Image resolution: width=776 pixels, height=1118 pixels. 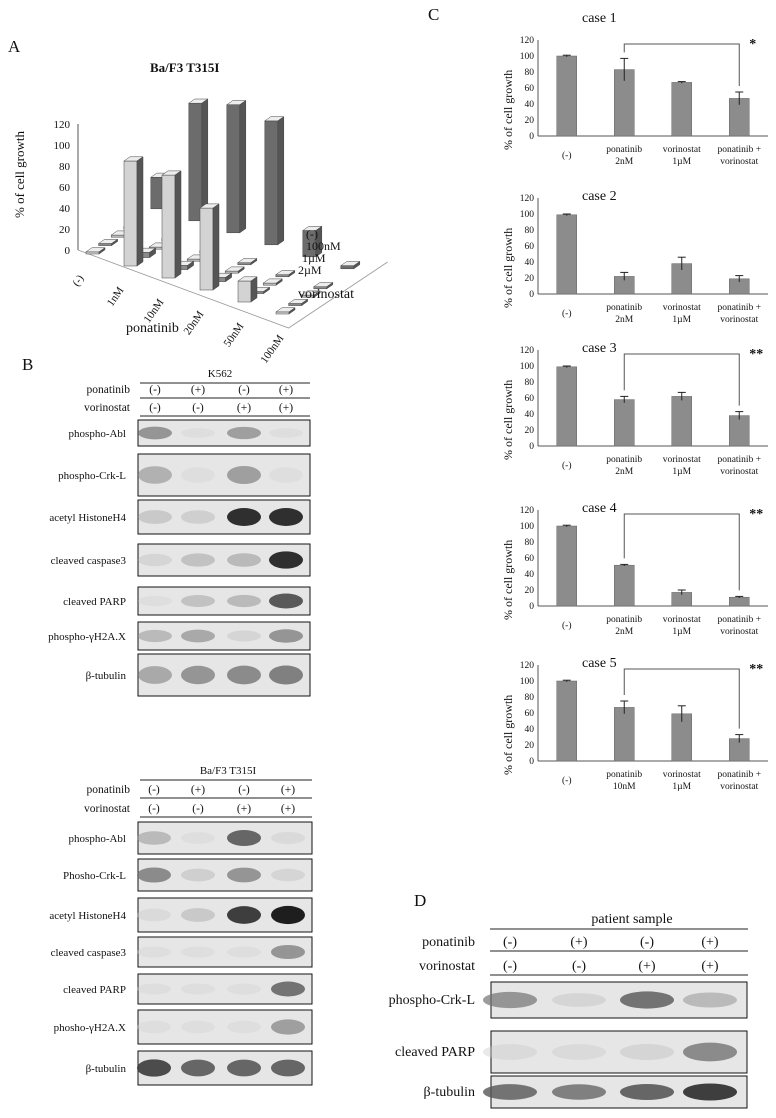 What do you see at coordinates (323, 246) in the screenshot?
I see `chart-a-series-label: 100nM` at bounding box center [323, 246].